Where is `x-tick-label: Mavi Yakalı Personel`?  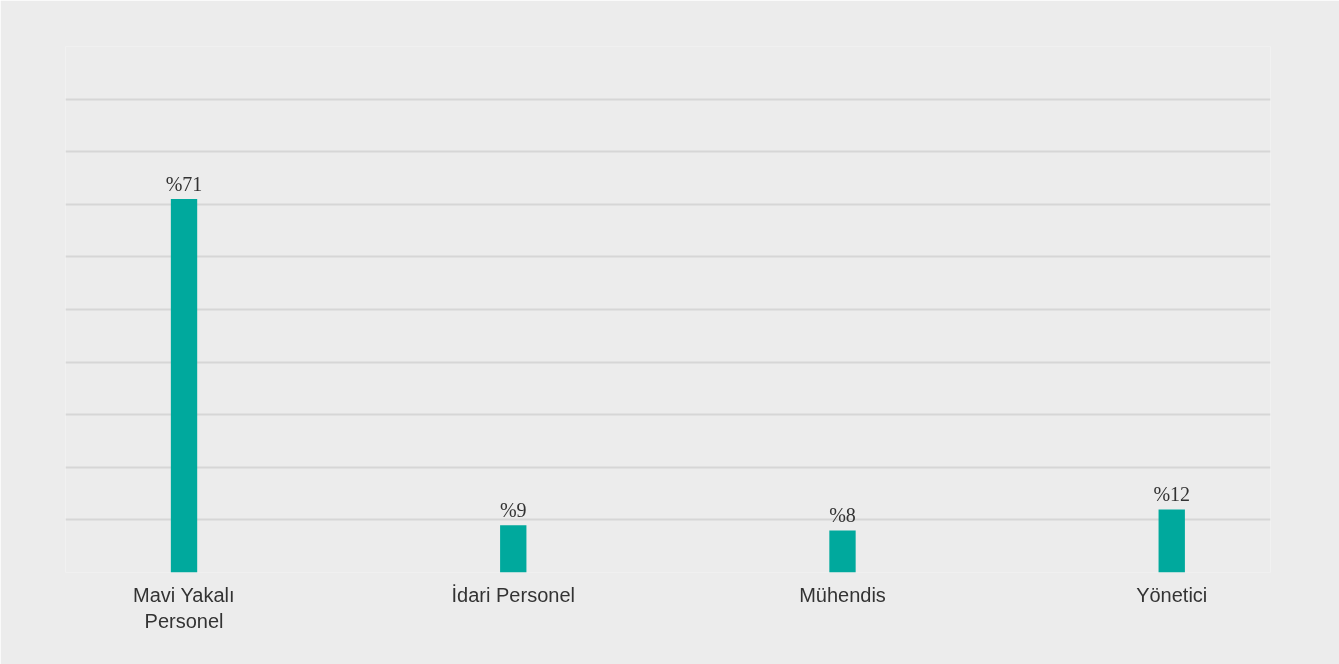
x-tick-label: Mavi Yakalı Personel is located at coordinates (184, 607).